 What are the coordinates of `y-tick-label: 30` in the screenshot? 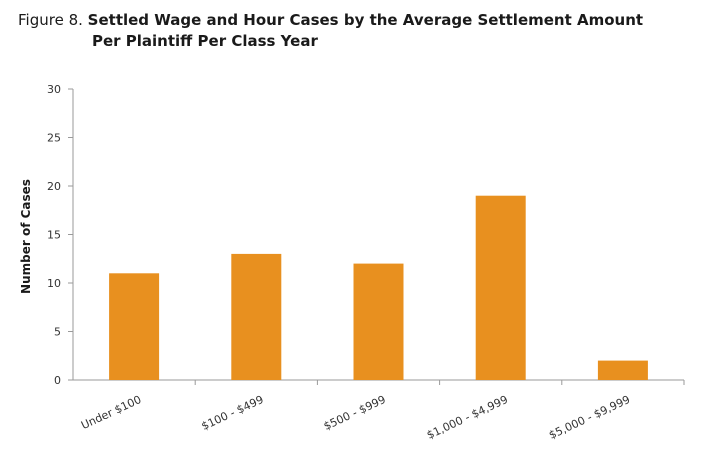 It's located at (54, 89).